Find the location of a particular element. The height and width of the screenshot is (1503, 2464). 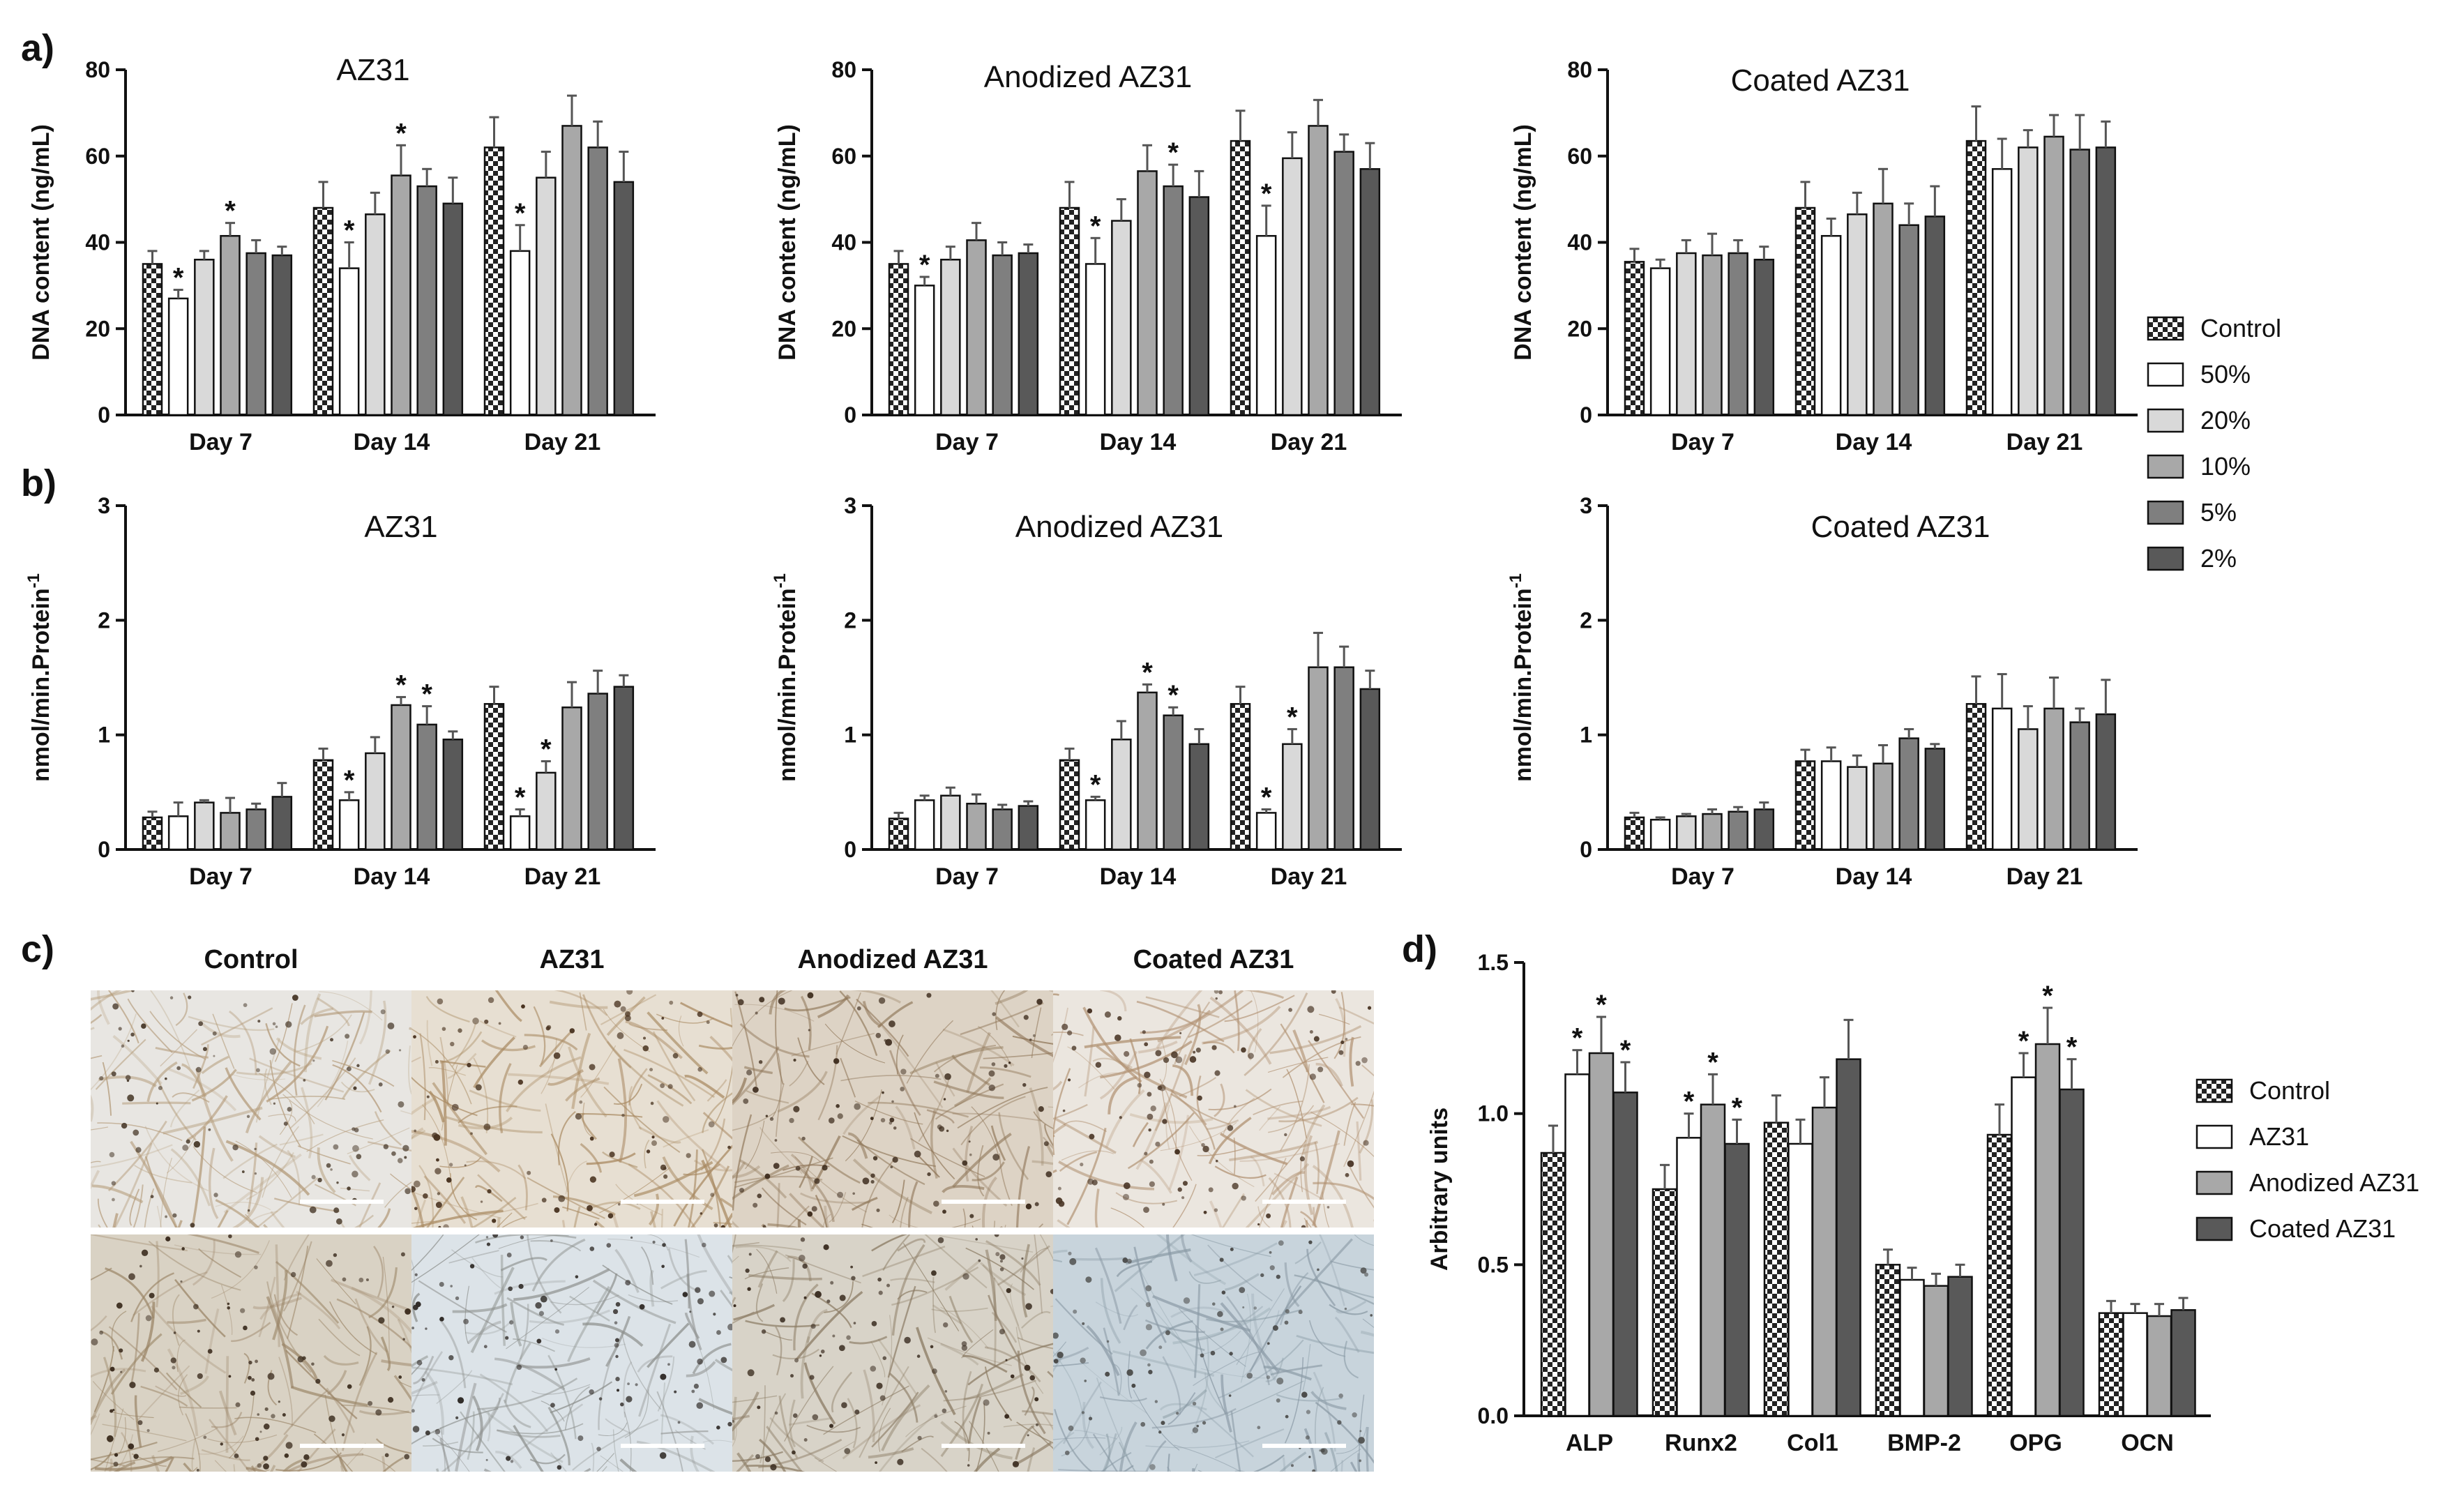

x-tick-label-b3-0: Day 7 is located at coordinates (1703, 876).